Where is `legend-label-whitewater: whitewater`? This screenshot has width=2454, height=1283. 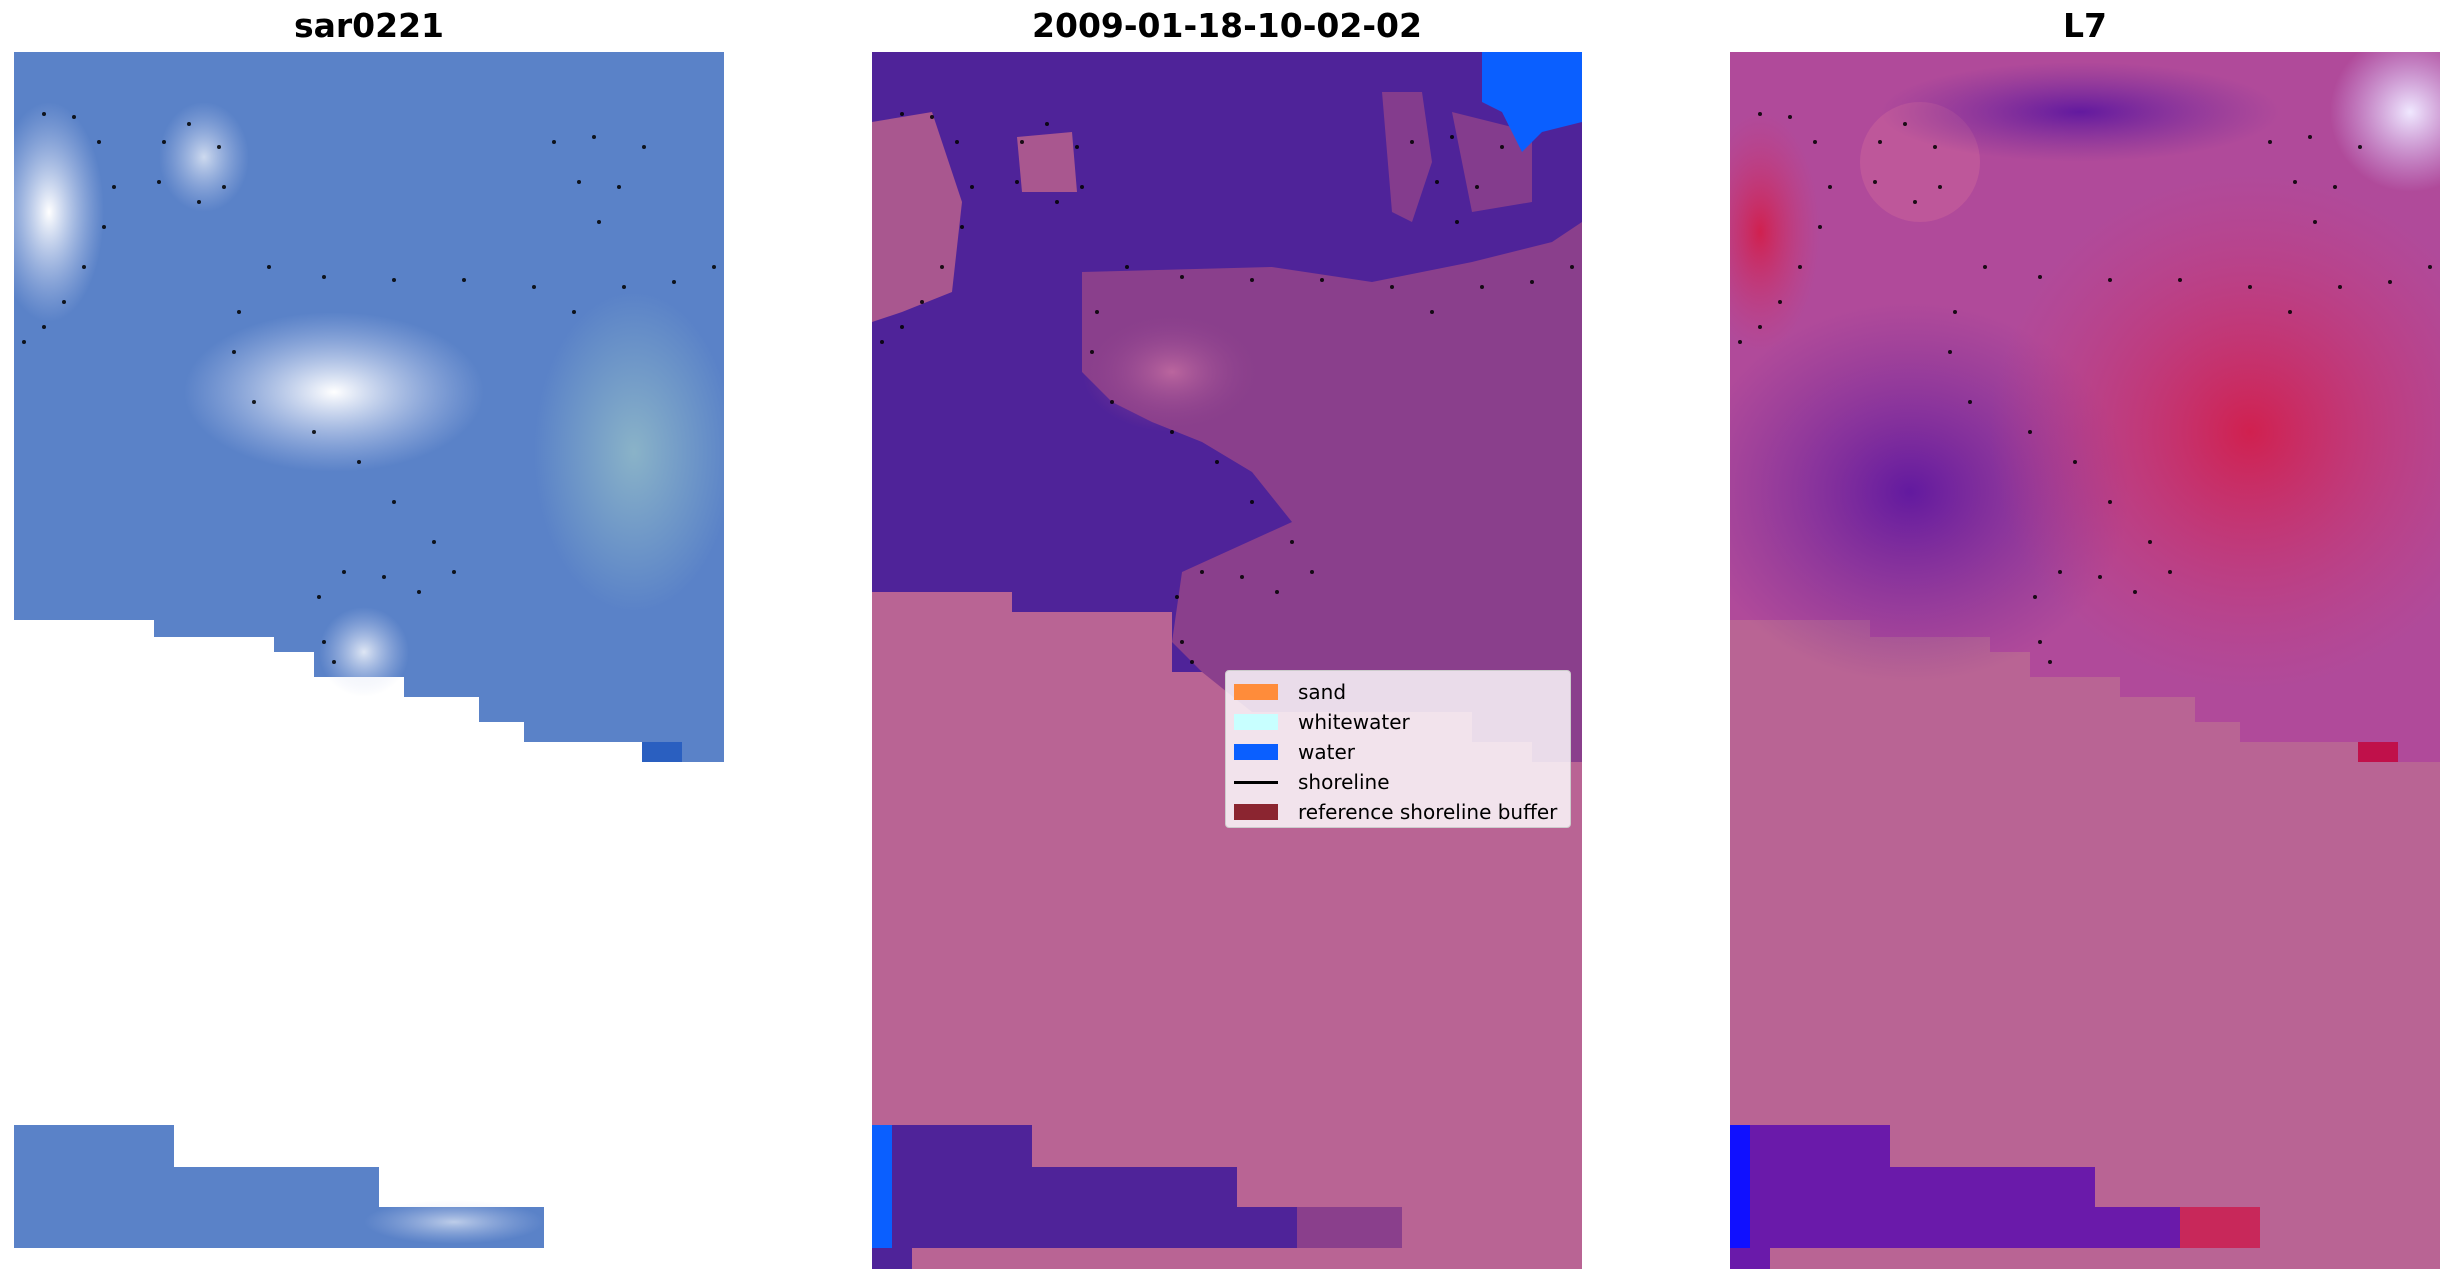 legend-label-whitewater: whitewater is located at coordinates (1354, 722).